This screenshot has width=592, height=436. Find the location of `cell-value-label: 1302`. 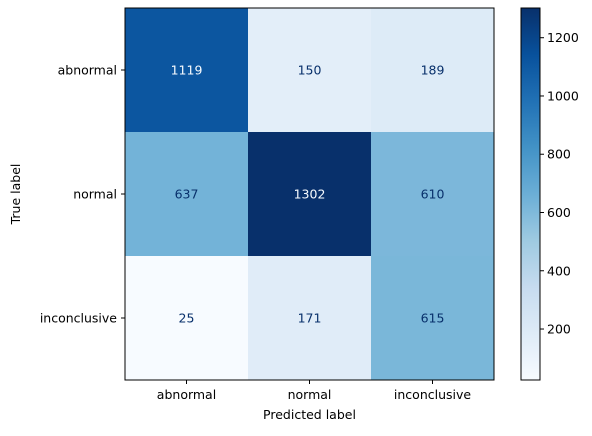

cell-value-label: 1302 is located at coordinates (310, 194).